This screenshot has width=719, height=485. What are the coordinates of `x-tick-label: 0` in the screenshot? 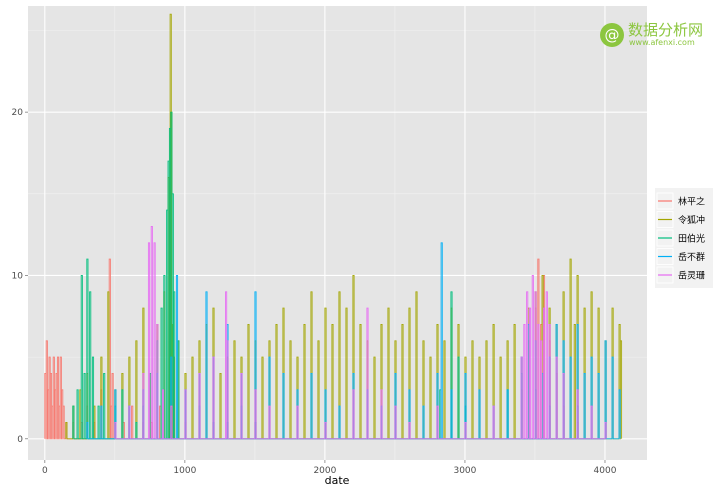 It's located at (45, 471).